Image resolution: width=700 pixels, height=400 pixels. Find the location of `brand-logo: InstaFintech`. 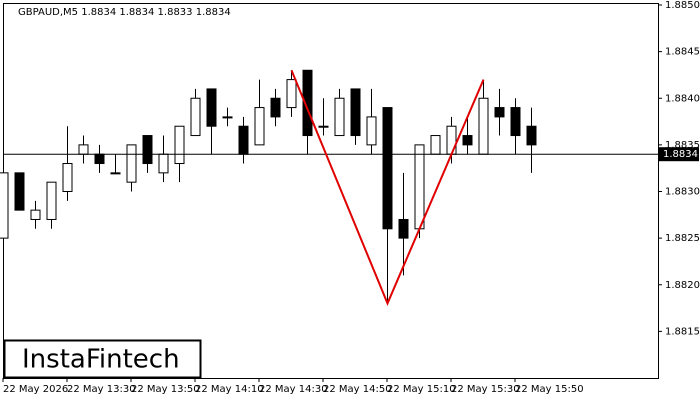

brand-logo: InstaFintech is located at coordinates (101, 360).